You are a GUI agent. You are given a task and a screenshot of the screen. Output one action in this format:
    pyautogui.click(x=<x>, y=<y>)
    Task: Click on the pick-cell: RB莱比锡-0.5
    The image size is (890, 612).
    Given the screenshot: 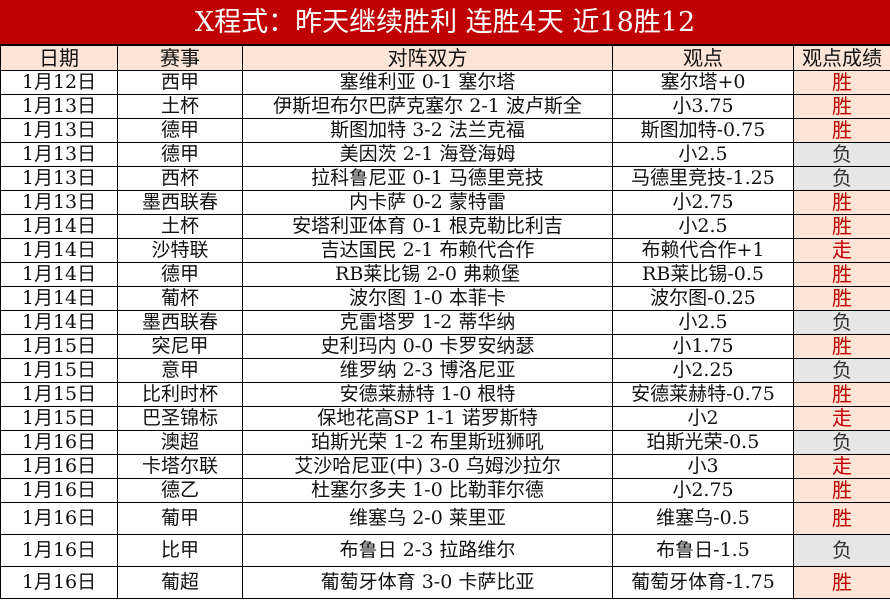 What is the action you would take?
    pyautogui.click(x=703, y=274)
    